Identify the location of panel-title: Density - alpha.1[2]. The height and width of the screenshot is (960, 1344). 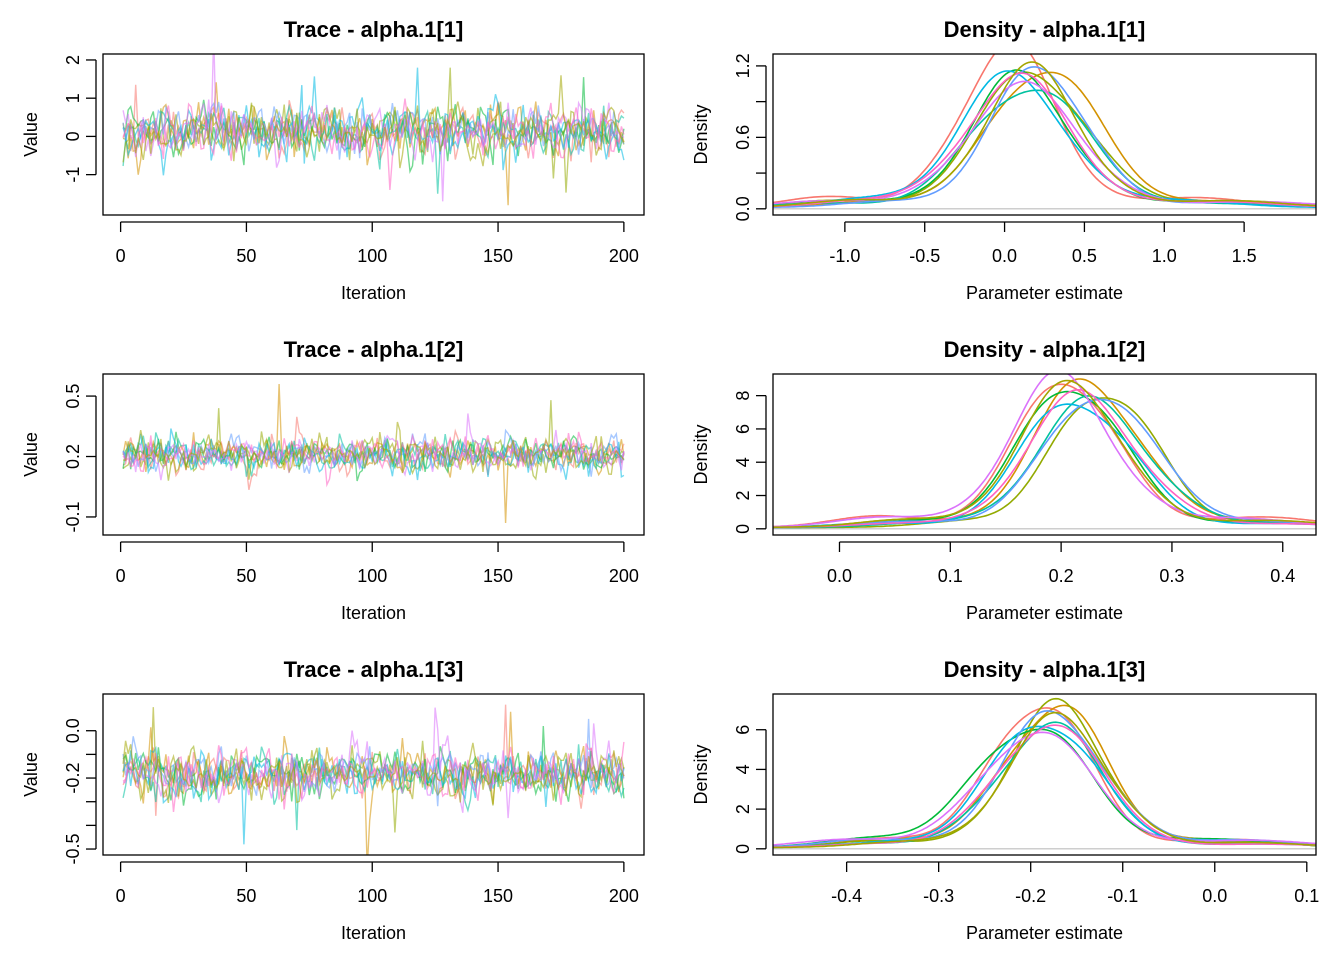
(1045, 349).